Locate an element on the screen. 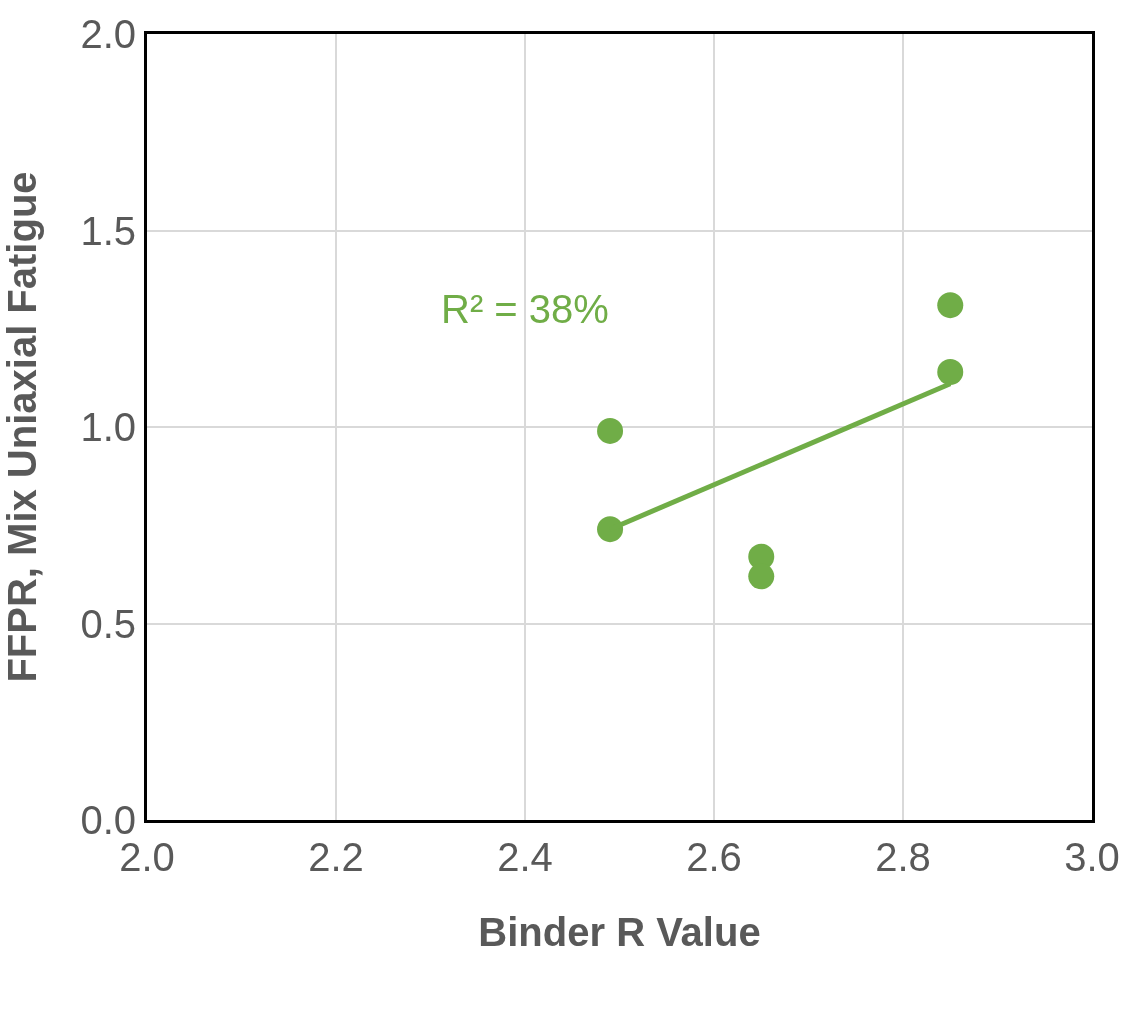 This screenshot has height=1010, width=1142. x-axis-title: Binder R Value is located at coordinates (619, 931).